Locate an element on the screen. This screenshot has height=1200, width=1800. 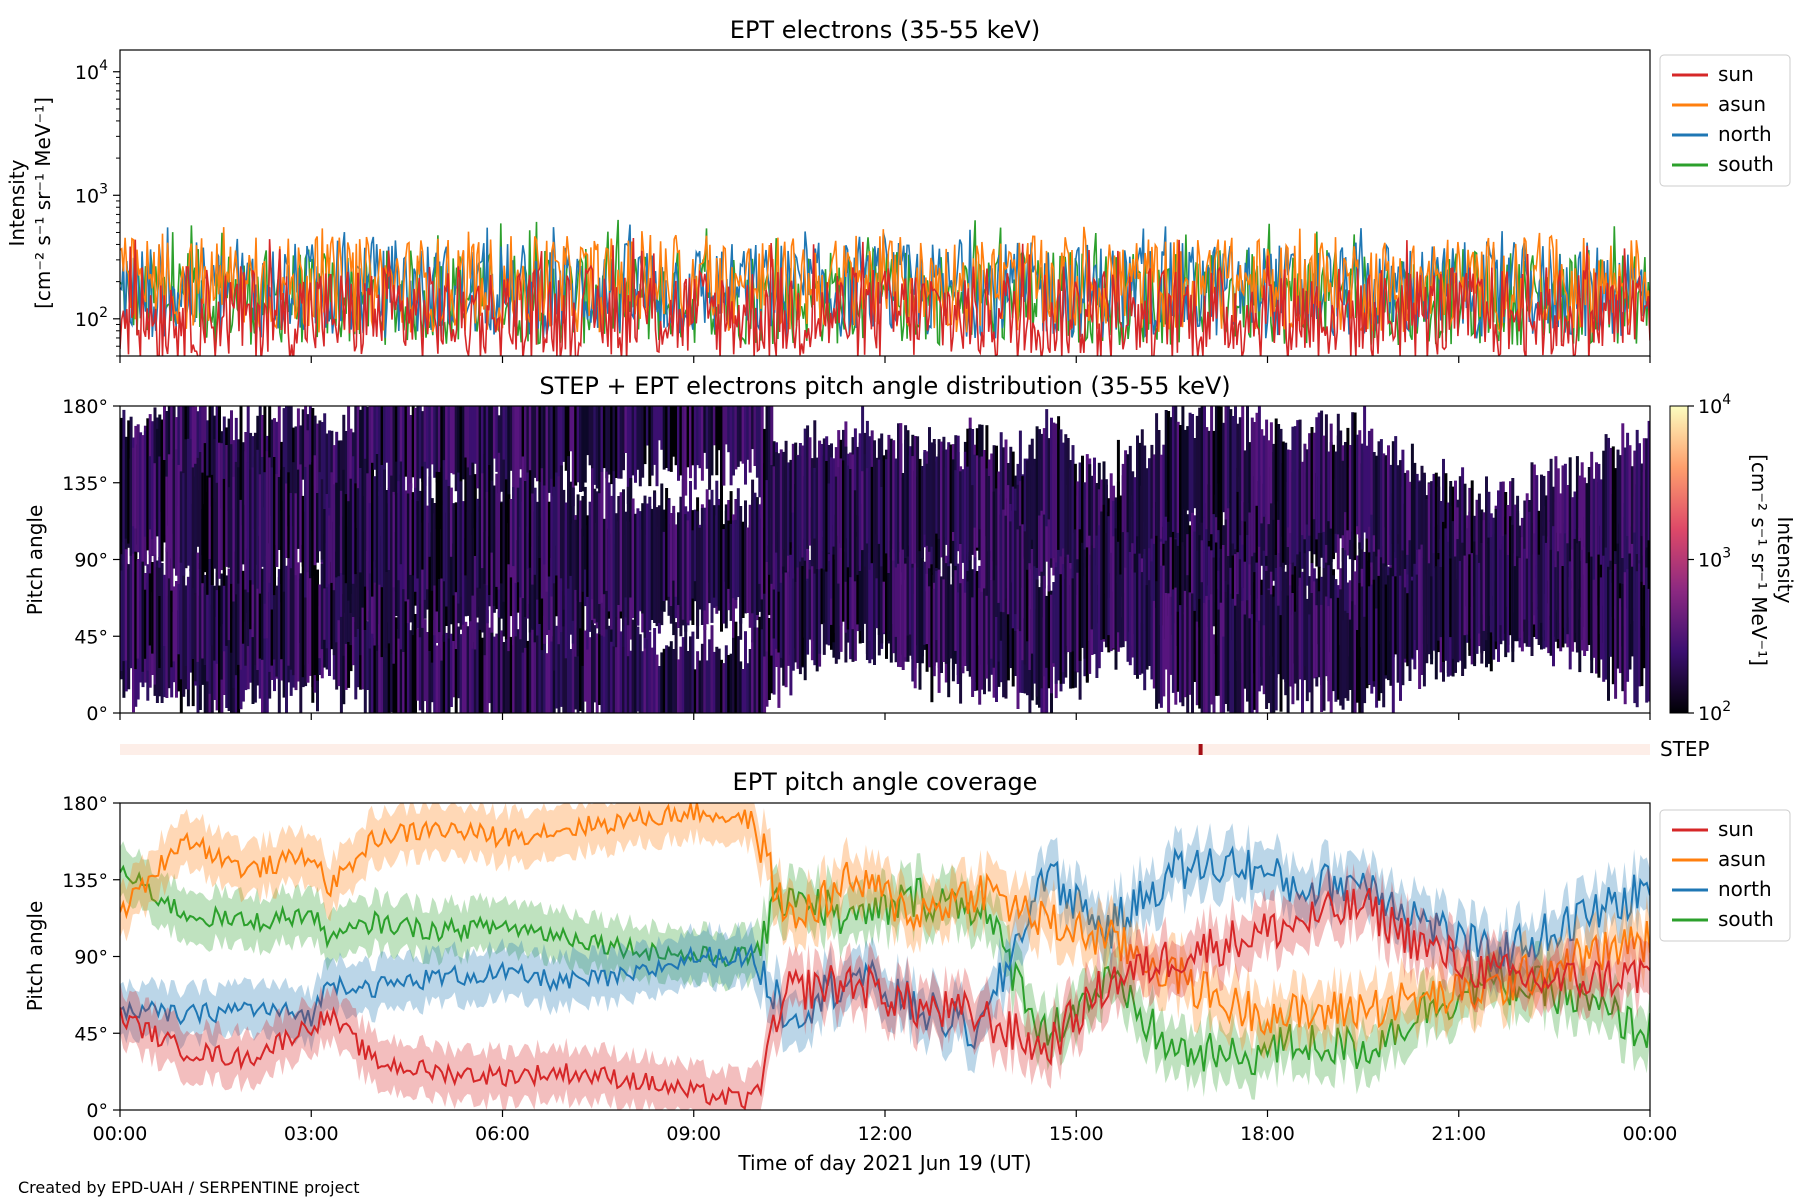
y-tick-label: 180° is located at coordinates (85, 804).